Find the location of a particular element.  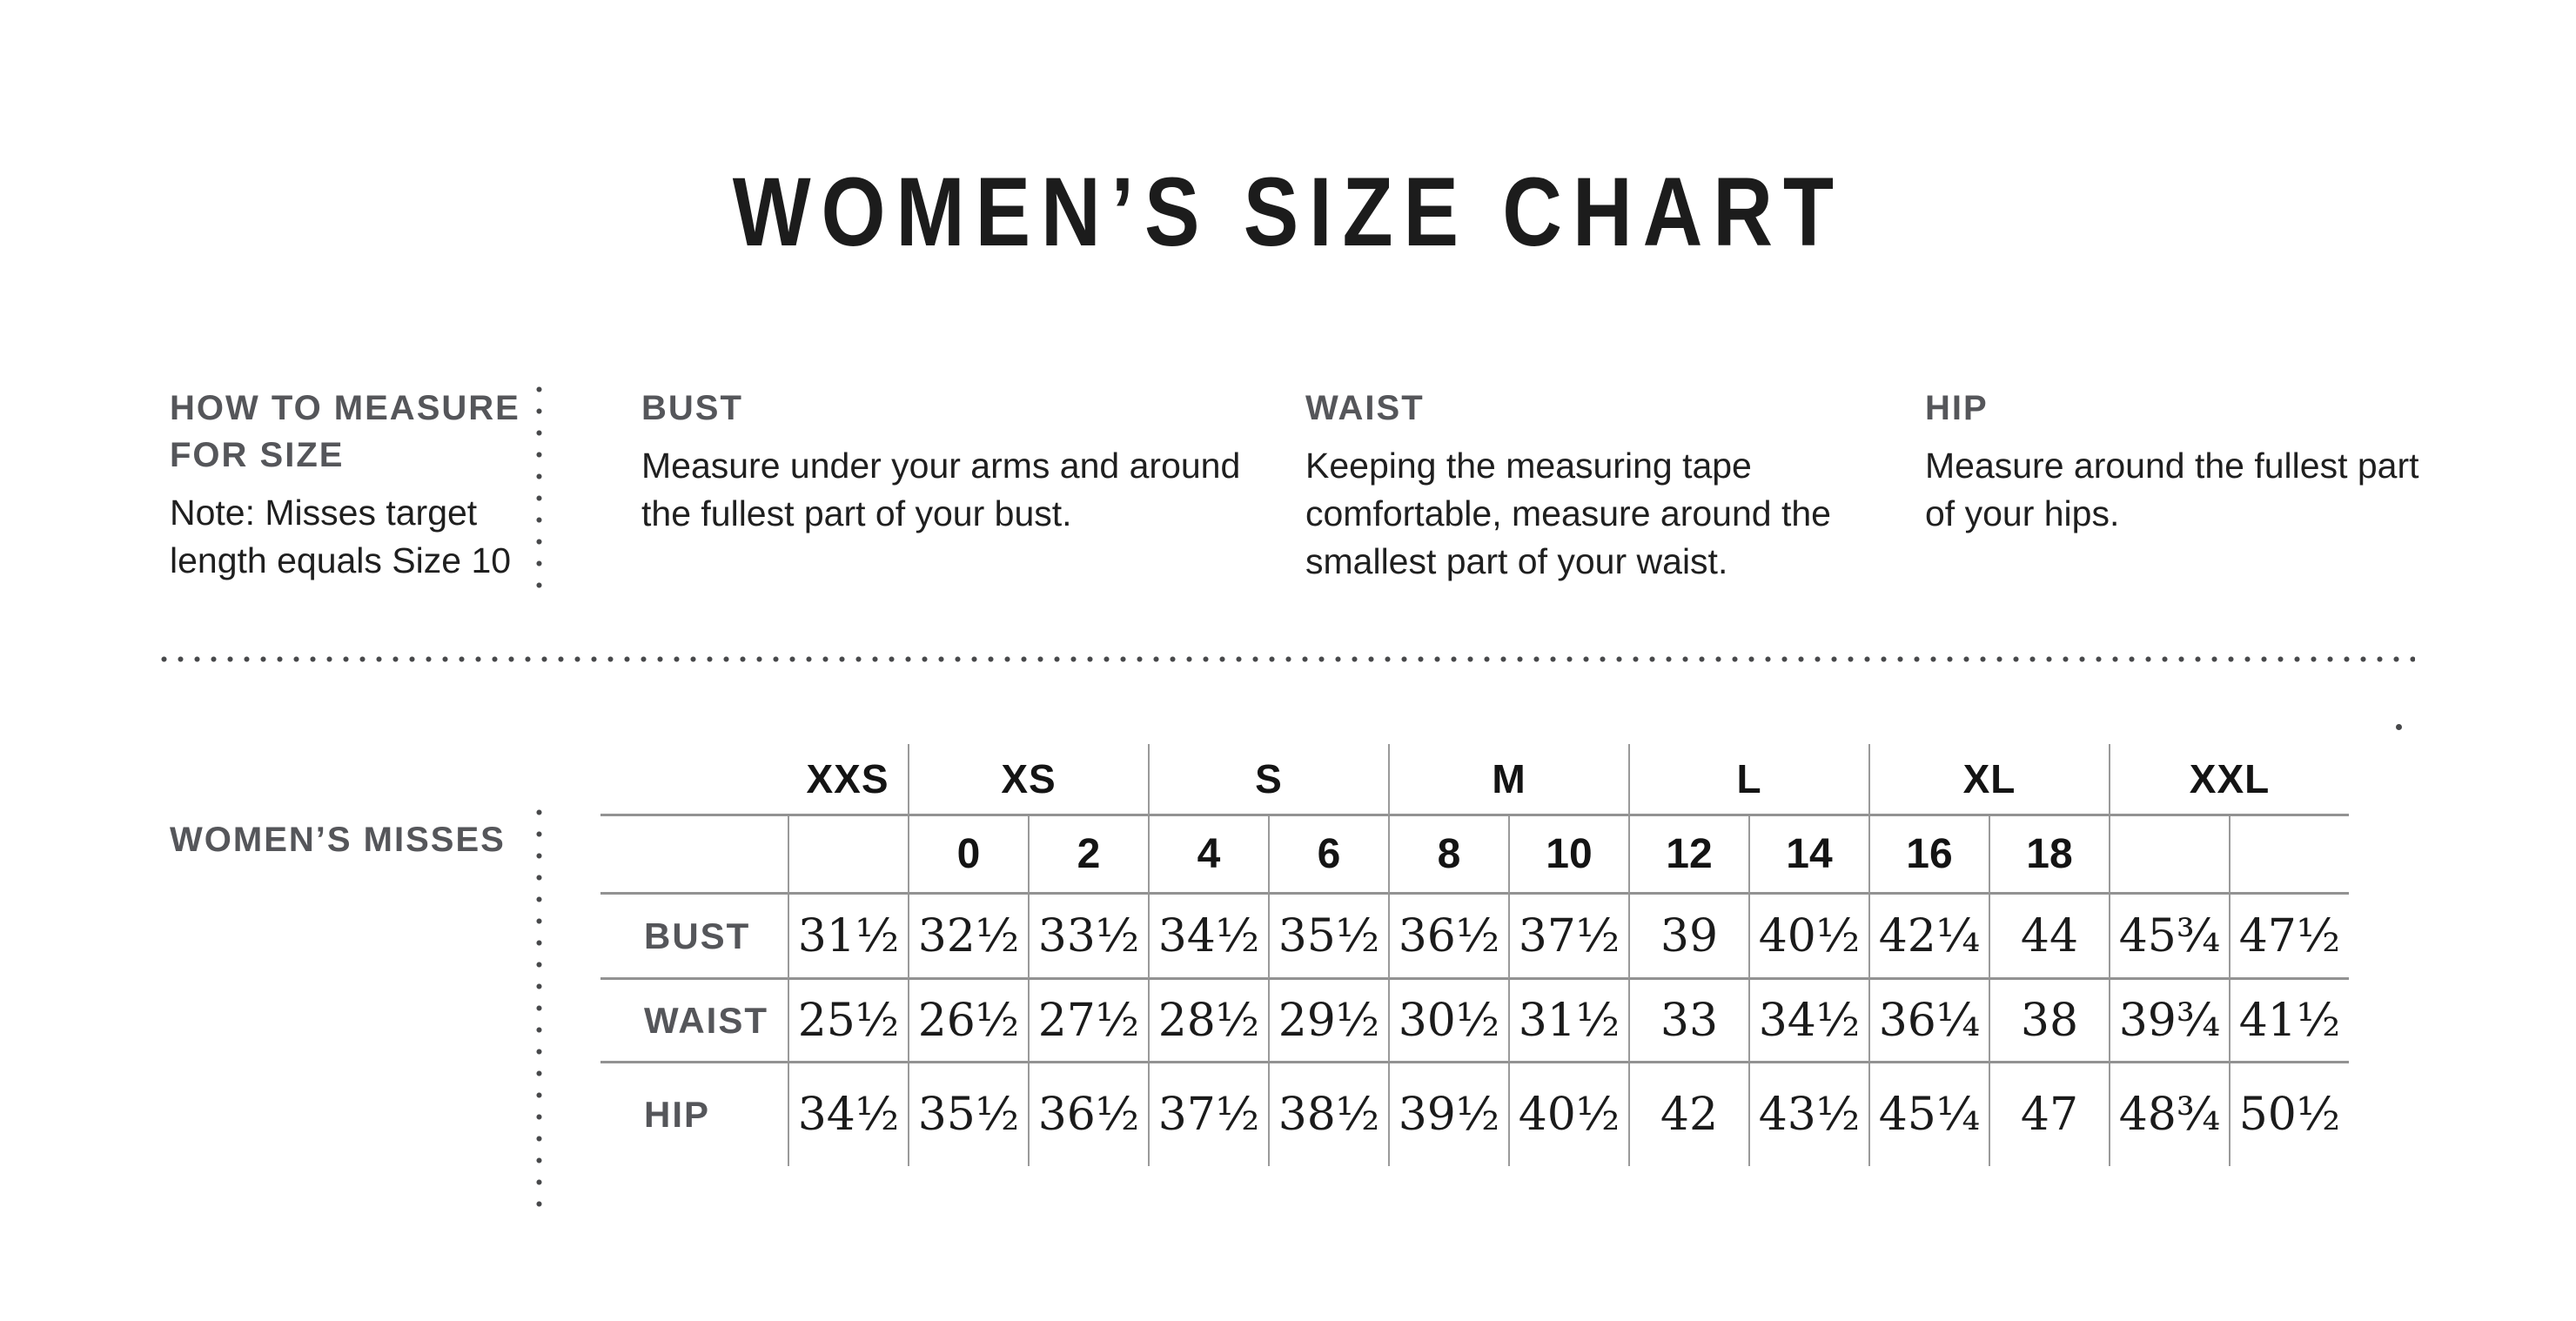

size-group-header-xxl: XXL is located at coordinates (2229, 780).